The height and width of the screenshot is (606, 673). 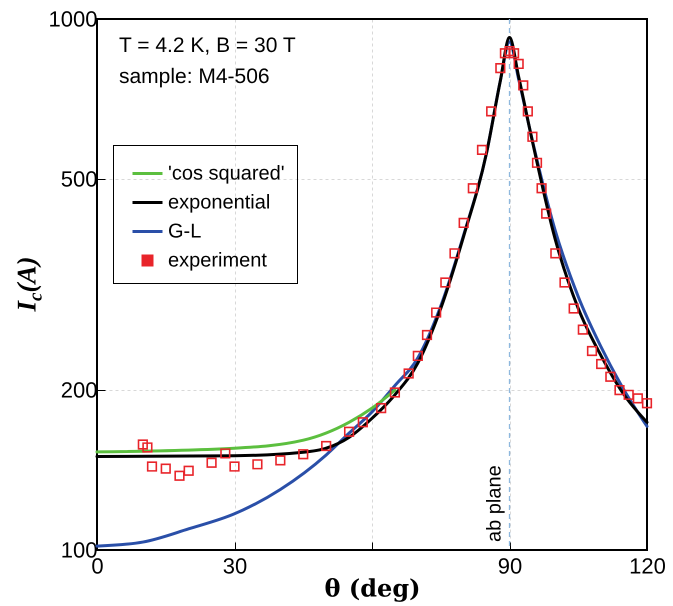 I want to click on x-axis-title: θ (deg), so click(x=372, y=588).